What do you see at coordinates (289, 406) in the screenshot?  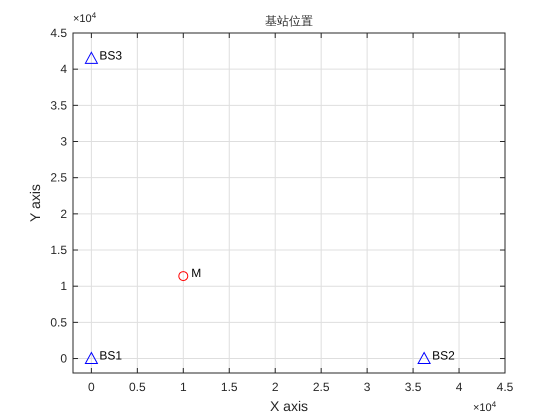 I see `x-axis-title: X axis` at bounding box center [289, 406].